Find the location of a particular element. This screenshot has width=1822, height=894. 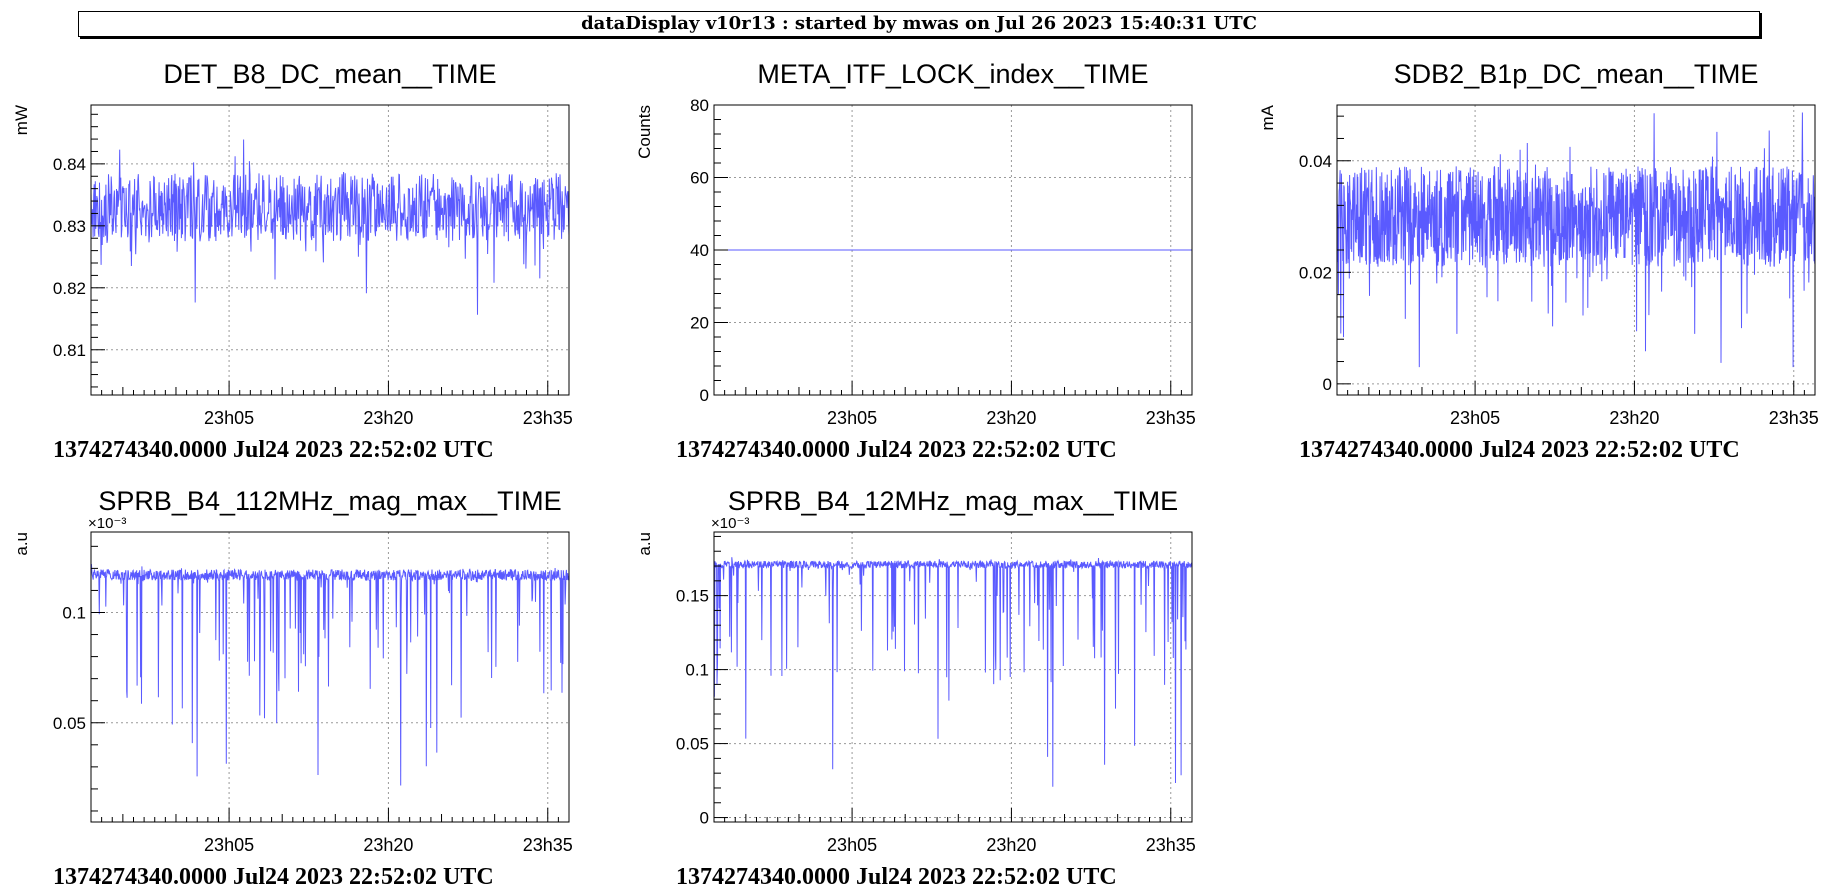

plot-title: META_ITF_LOCK_index__TIME is located at coordinates (952, 74).